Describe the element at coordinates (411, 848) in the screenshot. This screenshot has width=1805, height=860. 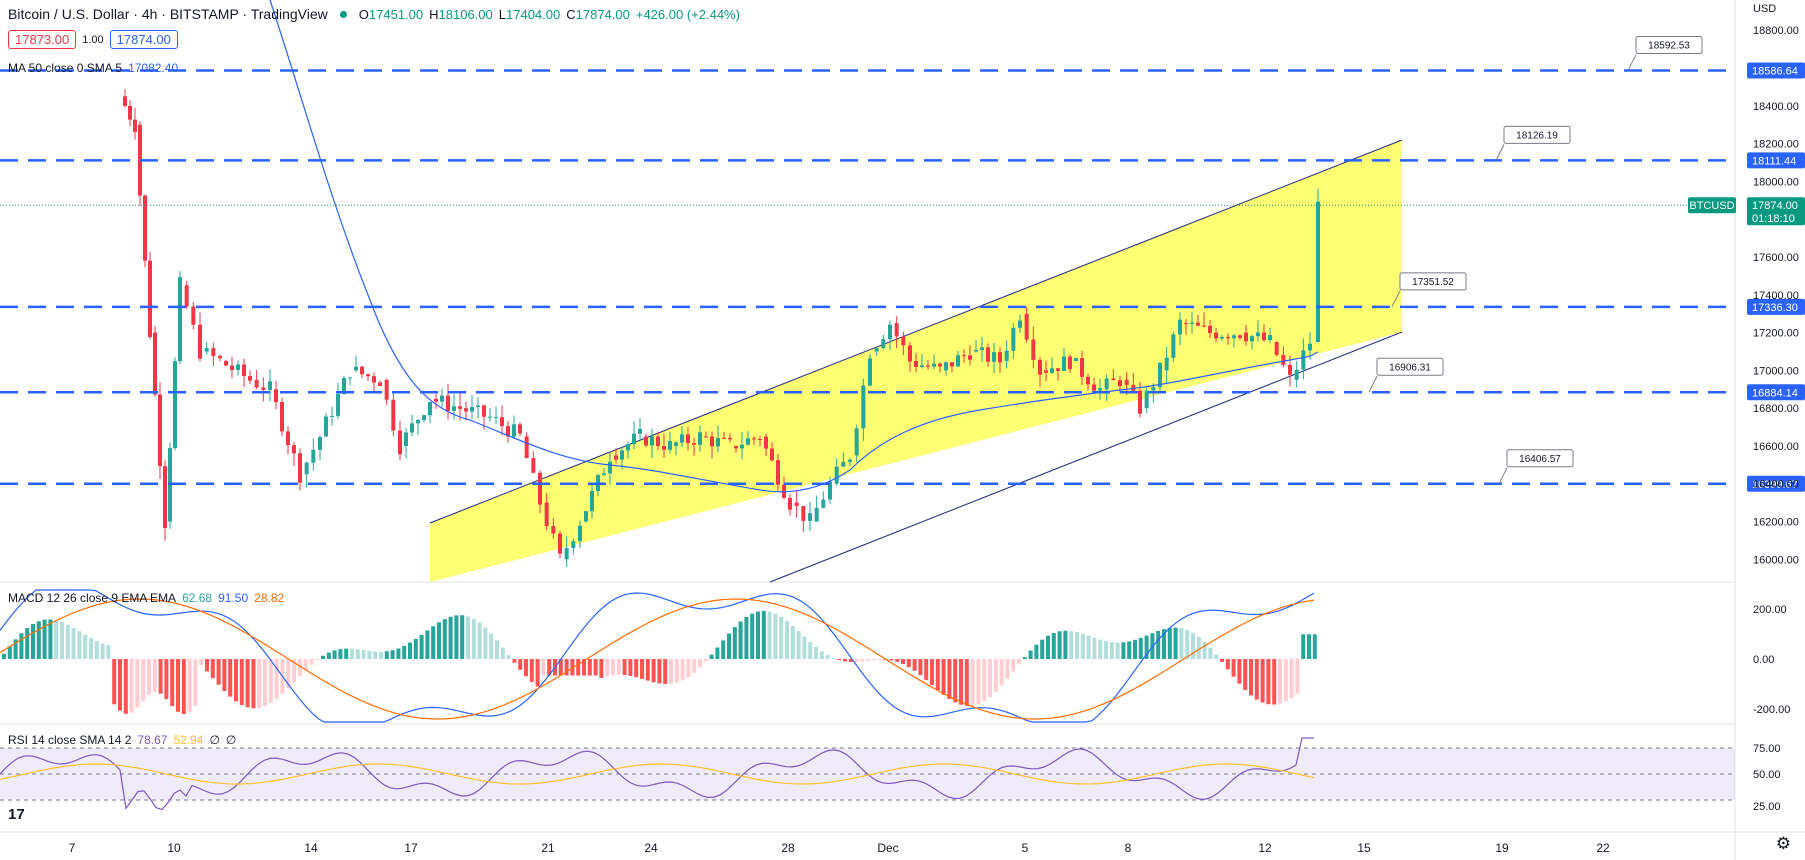
I see `time-tick-3: 17` at that location.